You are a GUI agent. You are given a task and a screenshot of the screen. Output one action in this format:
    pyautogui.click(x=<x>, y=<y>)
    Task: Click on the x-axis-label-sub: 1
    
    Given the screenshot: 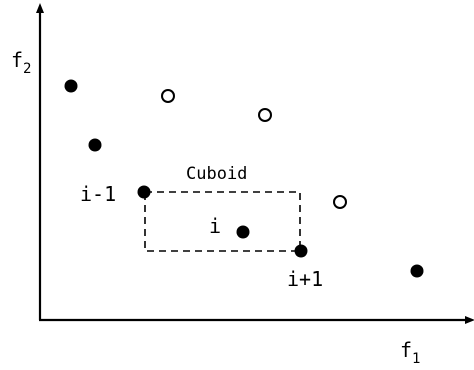 What is the action you would take?
    pyautogui.click(x=416, y=359)
    